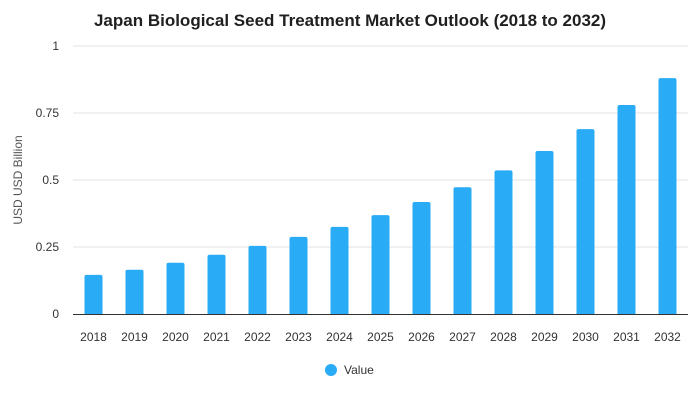 This screenshot has height=400, width=700. What do you see at coordinates (544, 337) in the screenshot?
I see `x-tick-label: 2029` at bounding box center [544, 337].